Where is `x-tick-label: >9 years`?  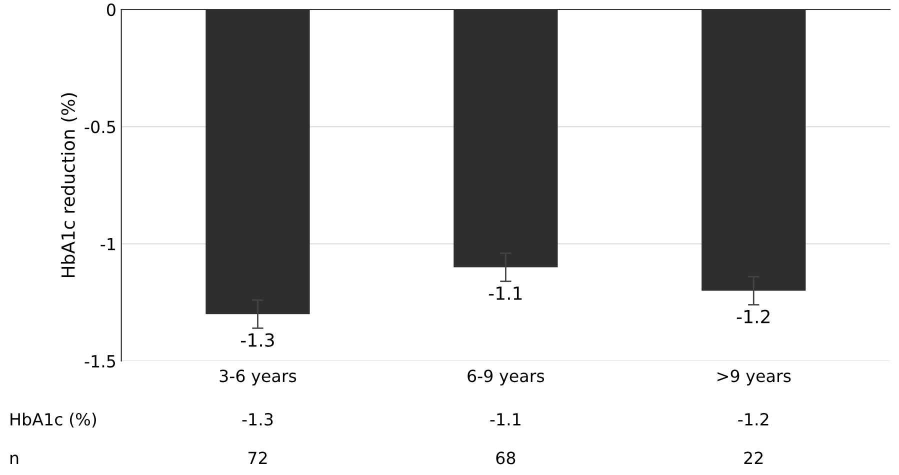
x-tick-label: >9 years is located at coordinates (754, 378).